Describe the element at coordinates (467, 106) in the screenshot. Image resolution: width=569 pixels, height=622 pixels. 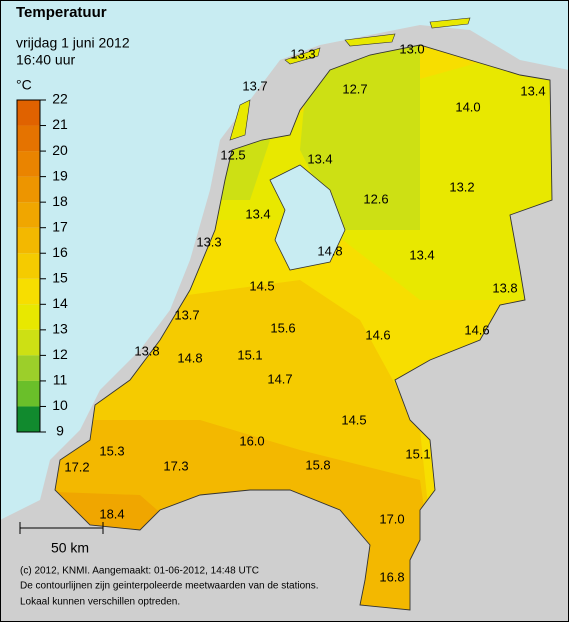
I see `station-temperature: 14.0` at that location.